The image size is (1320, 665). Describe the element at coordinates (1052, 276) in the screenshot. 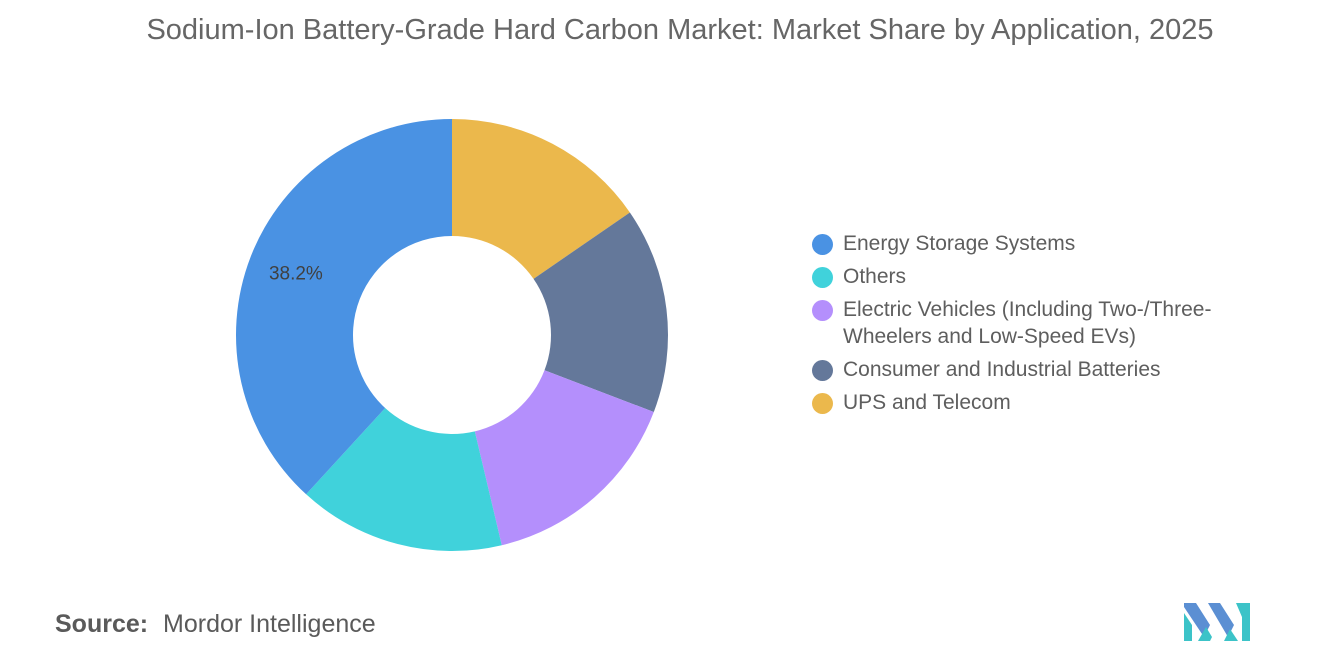

I see `legend-item: Others` at that location.